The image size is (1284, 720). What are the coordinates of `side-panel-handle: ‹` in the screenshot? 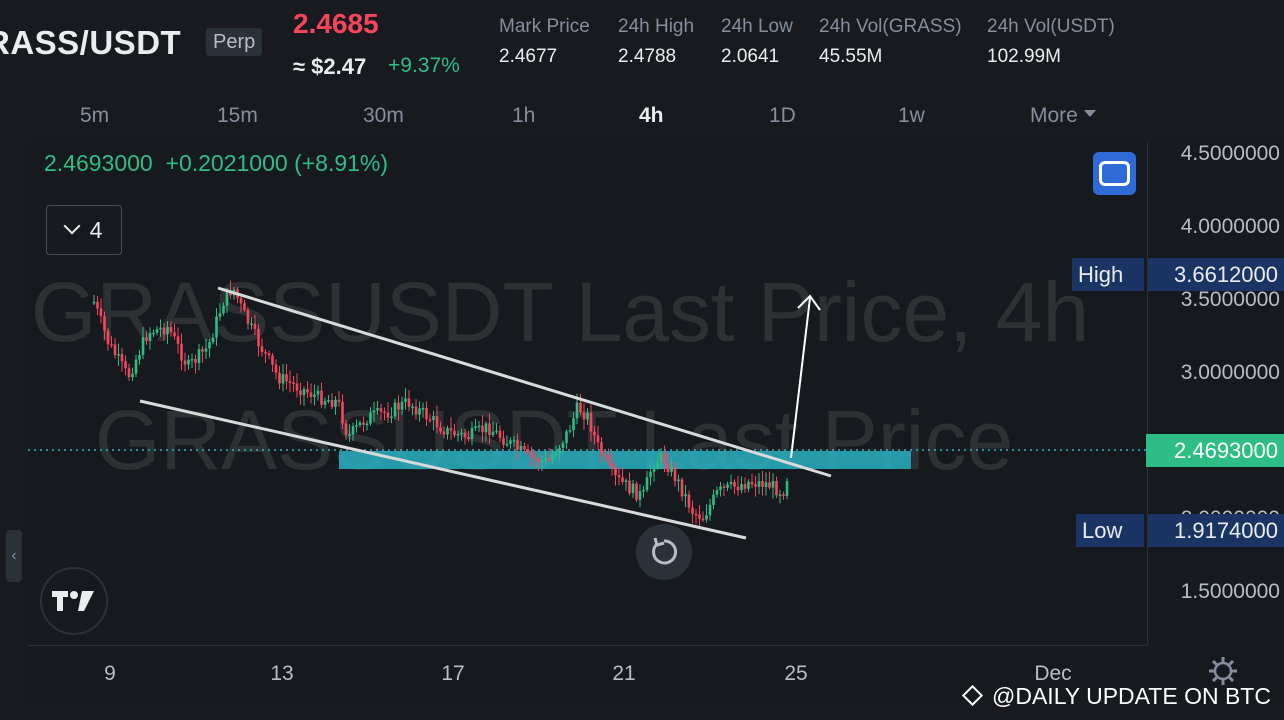 It's located at (14, 556).